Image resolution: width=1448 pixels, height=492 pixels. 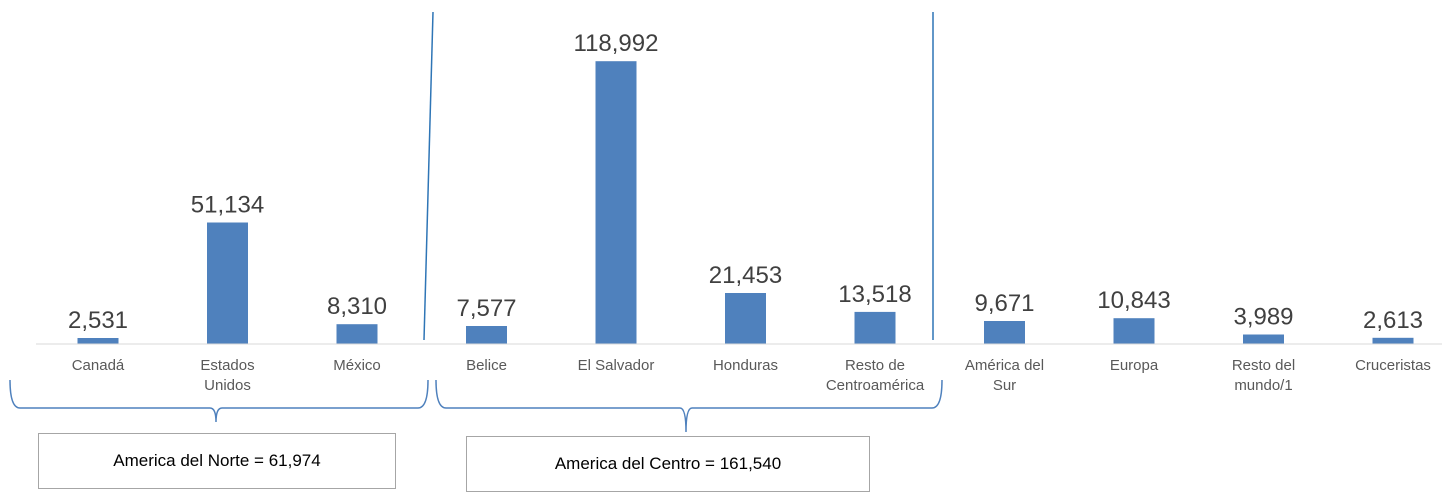 What do you see at coordinates (745, 275) in the screenshot?
I see `bar-value-label: 21,453` at bounding box center [745, 275].